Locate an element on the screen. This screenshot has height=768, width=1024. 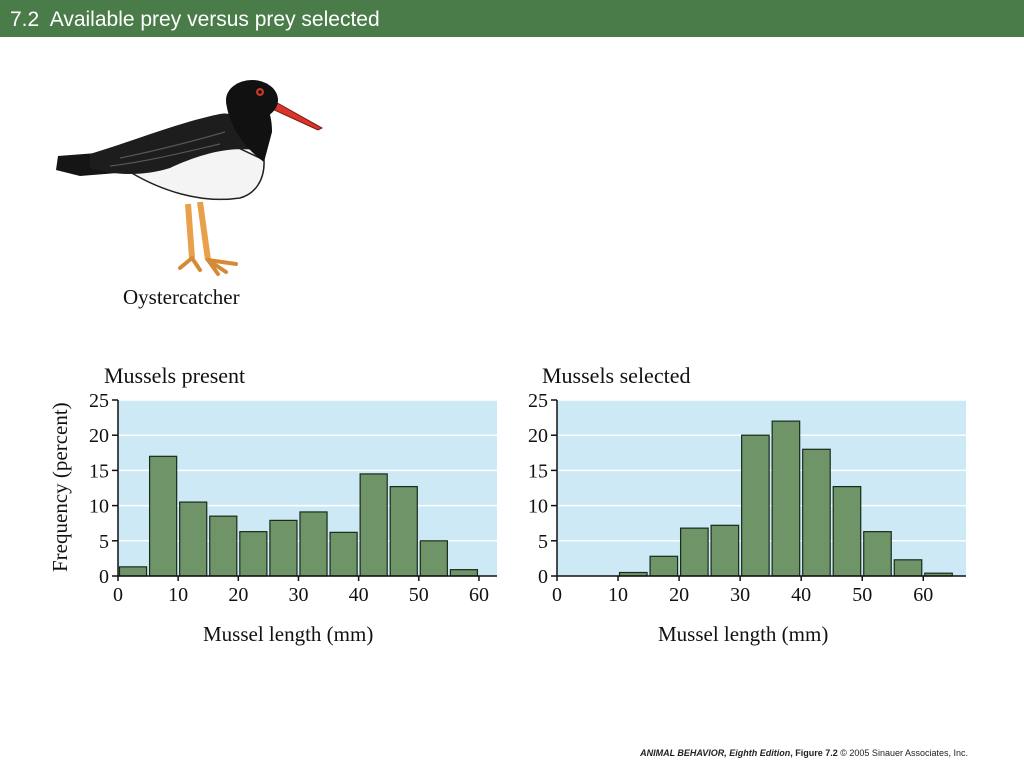
chart-mussels-selected: 0 5 10 15 20 25 0 10 20 30 40 50 60 is located at coordinates (747, 498).